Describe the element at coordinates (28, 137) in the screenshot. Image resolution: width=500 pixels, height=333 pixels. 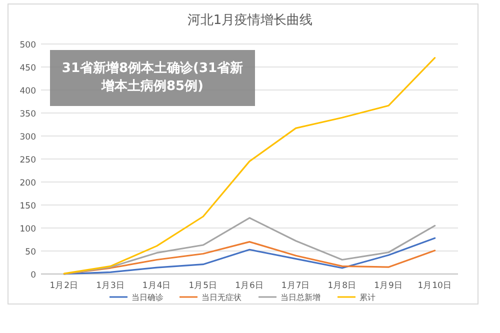
I see `y-tick-label: 300` at that location.